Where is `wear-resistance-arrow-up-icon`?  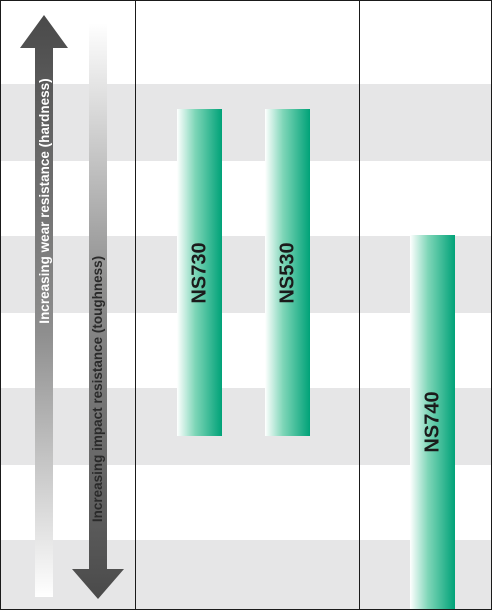
wear-resistance-arrow-up-icon is located at coordinates (44, 306).